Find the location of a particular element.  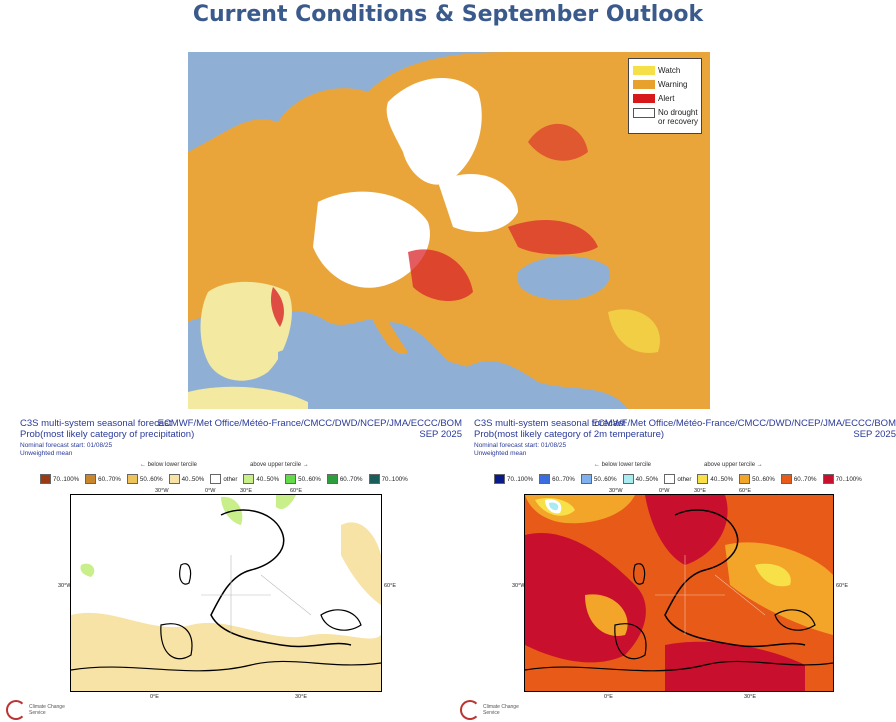

temp-lon-label: 30°W is located at coordinates (616, 491).